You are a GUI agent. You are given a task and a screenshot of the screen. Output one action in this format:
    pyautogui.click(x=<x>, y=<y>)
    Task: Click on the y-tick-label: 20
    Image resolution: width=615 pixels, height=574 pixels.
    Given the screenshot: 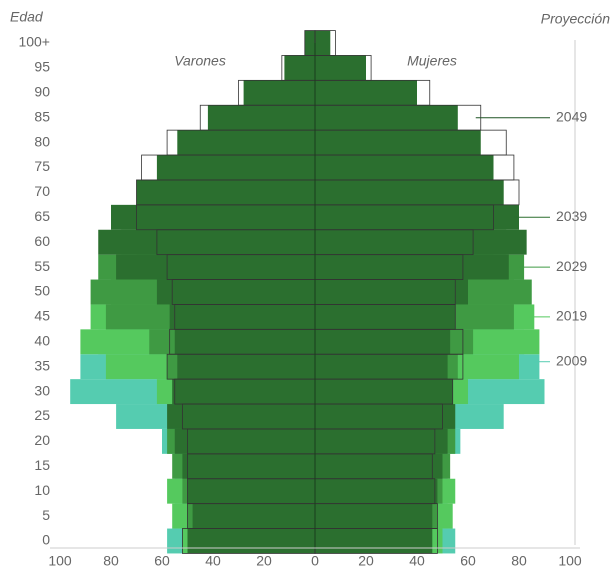 What is the action you would take?
    pyautogui.click(x=42, y=440)
    